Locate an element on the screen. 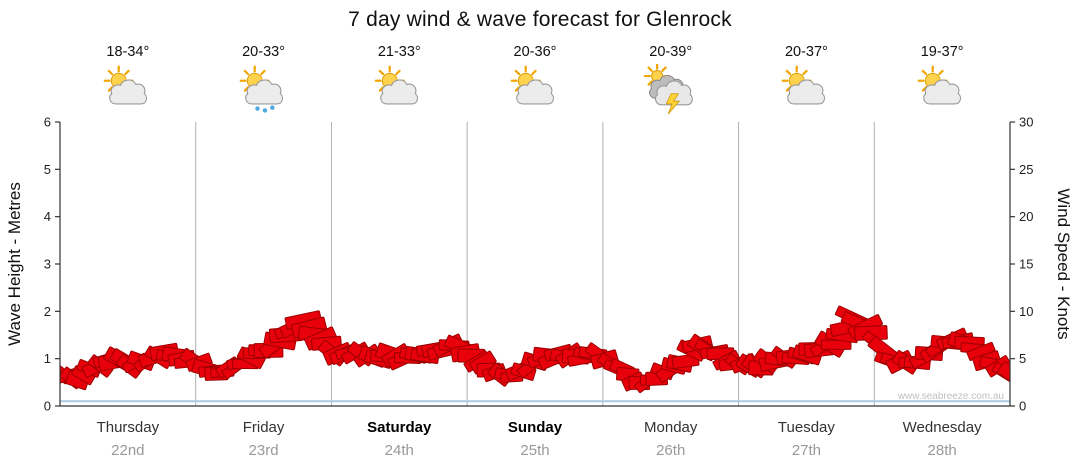  day-temp-range: 20-33° is located at coordinates (263, 52).